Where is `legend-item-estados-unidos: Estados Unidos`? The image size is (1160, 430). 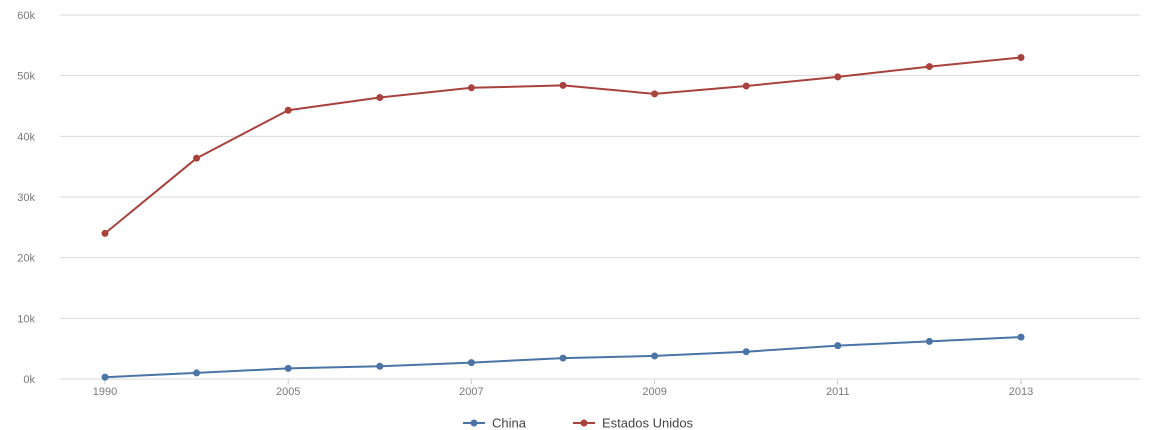
legend-item-estados-unidos: Estados Unidos is located at coordinates (633, 423).